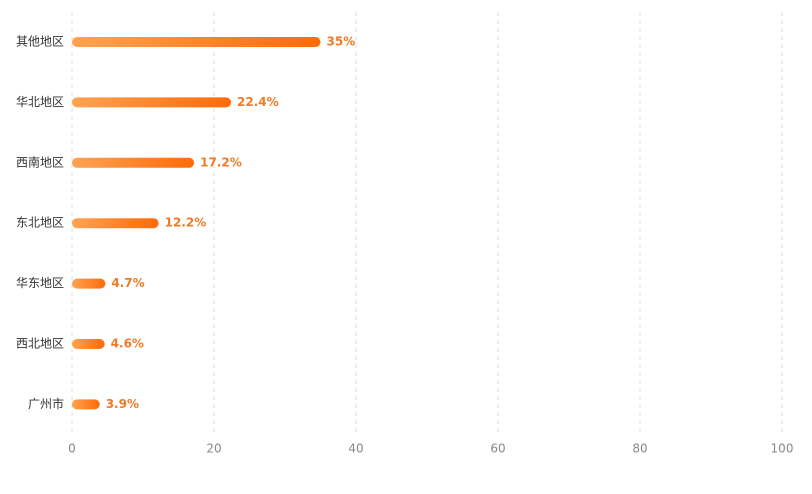 This screenshot has width=812, height=494. I want to click on value-label: 35%, so click(341, 42).